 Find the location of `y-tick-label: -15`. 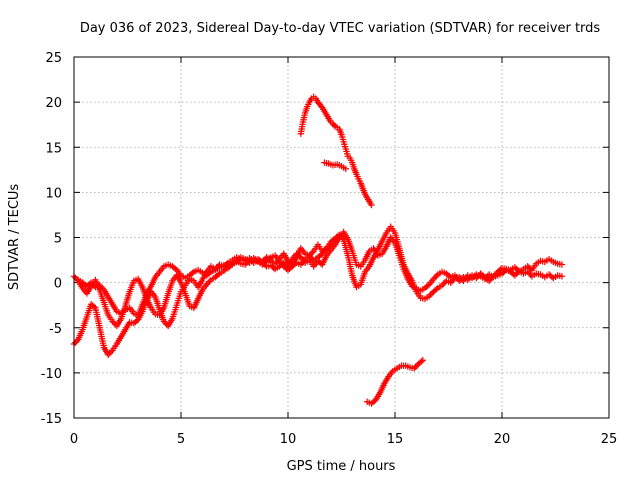

y-tick-label: -15 is located at coordinates (51, 419).